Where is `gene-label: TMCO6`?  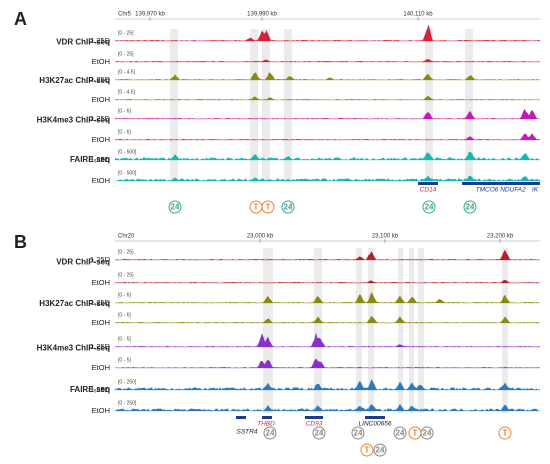
gene-label: TMCO6 is located at coordinates (487, 190).